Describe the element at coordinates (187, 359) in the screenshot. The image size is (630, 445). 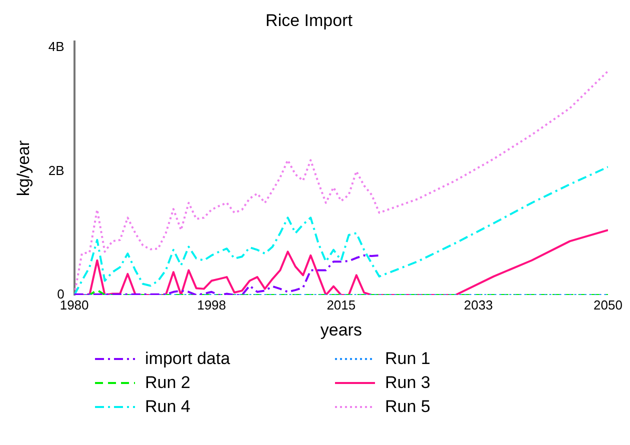
I see `legend-label: import data` at that location.